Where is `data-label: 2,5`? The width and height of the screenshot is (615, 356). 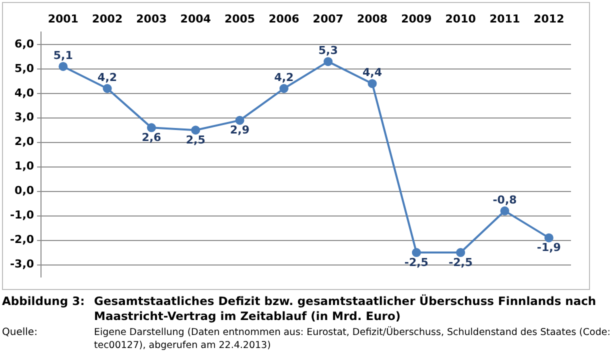 data-label: 2,5 is located at coordinates (196, 139).